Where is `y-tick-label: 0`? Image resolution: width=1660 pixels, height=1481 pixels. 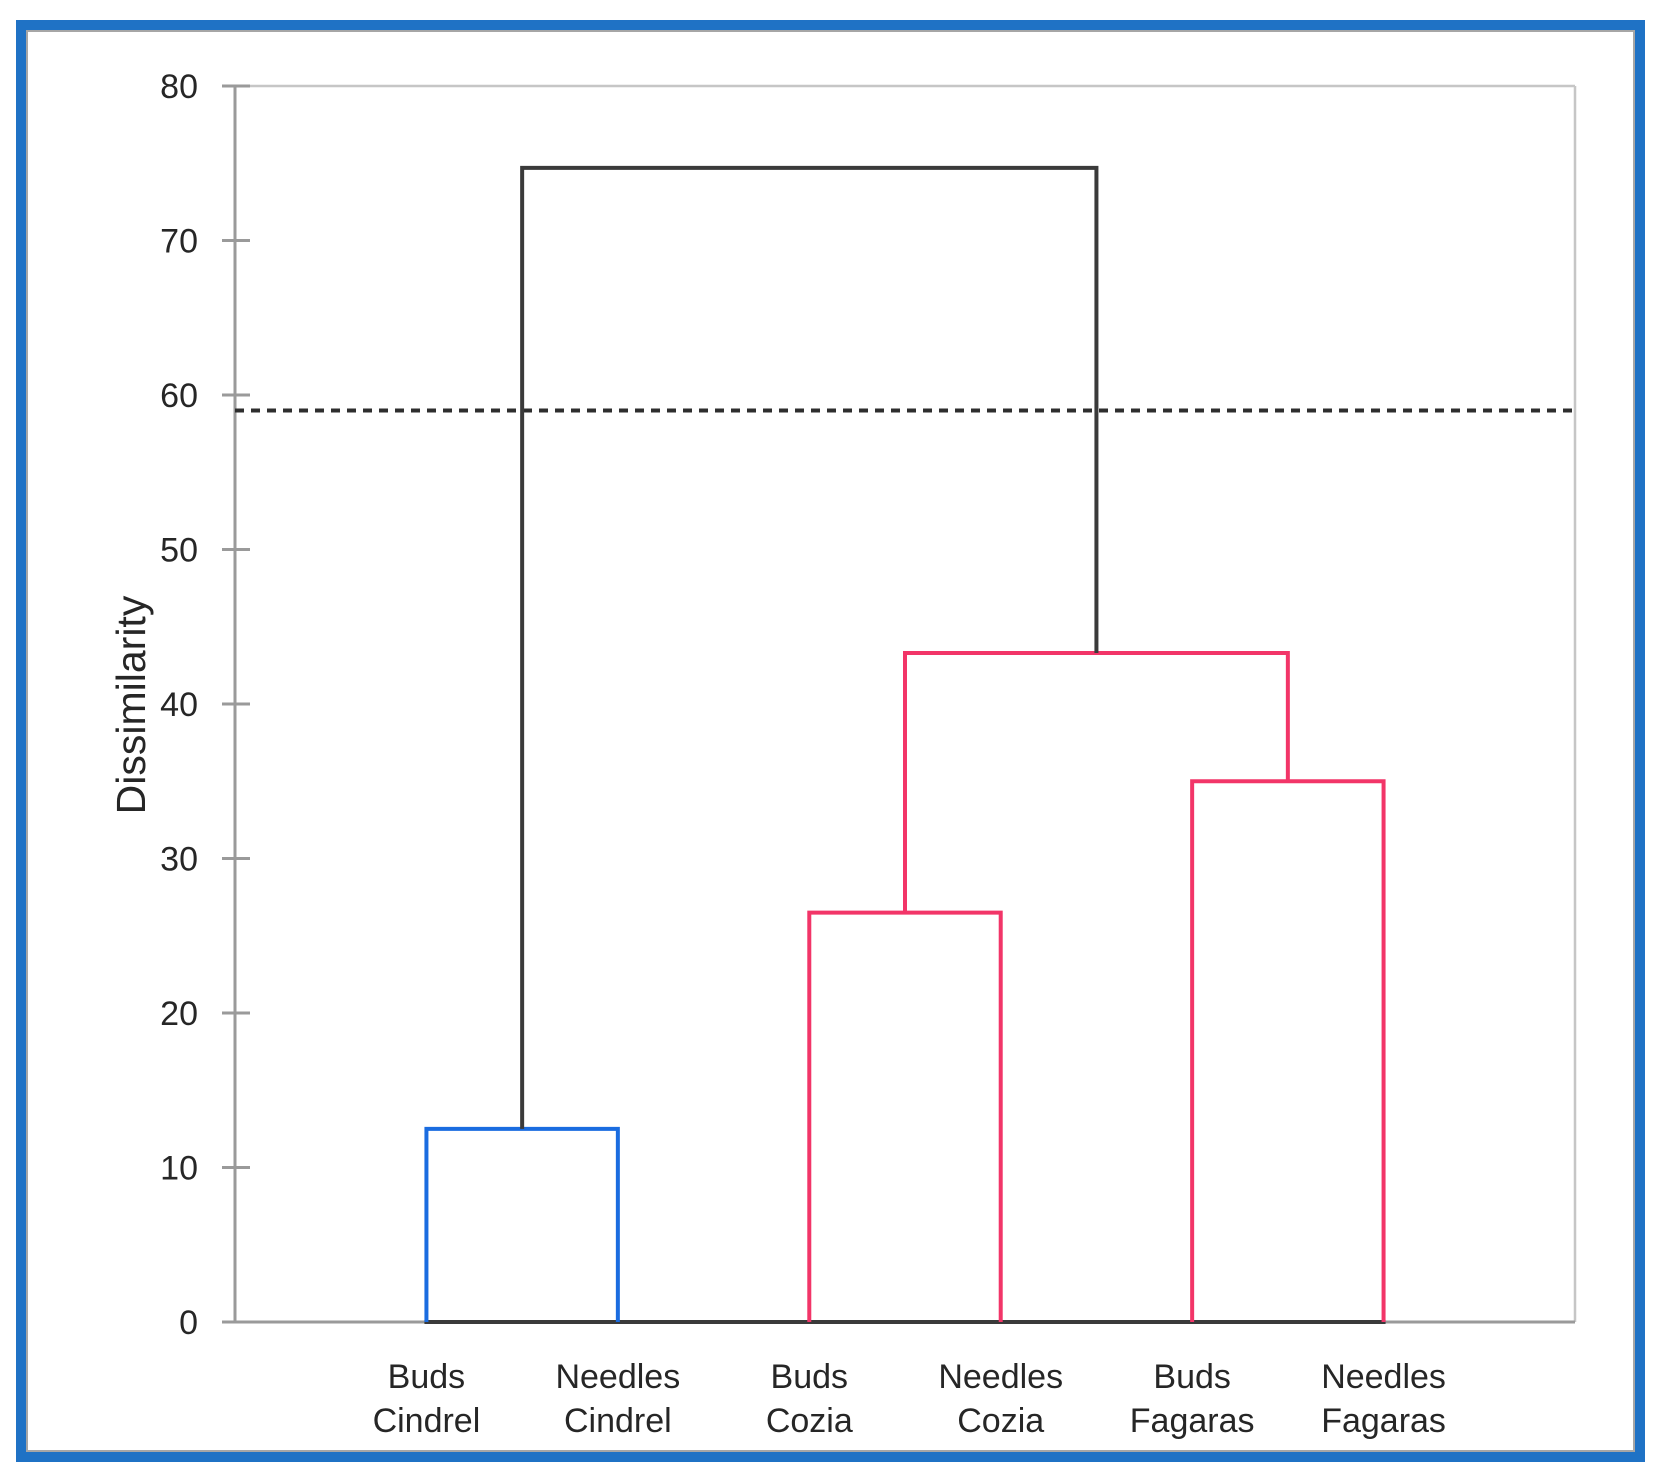
y-tick-label: 0 is located at coordinates (188, 1323).